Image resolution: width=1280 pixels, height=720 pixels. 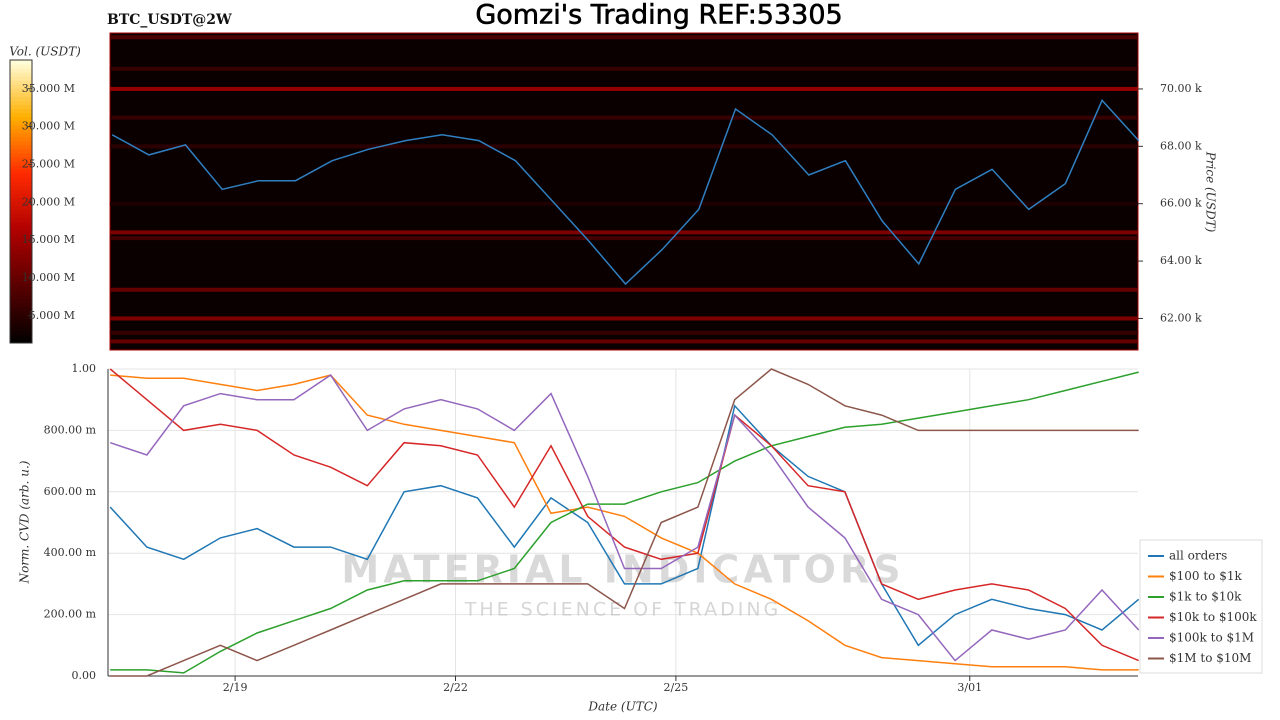 What do you see at coordinates (48, 163) in the screenshot?
I see `colorbar-tick-label: 25.000 M` at bounding box center [48, 163].